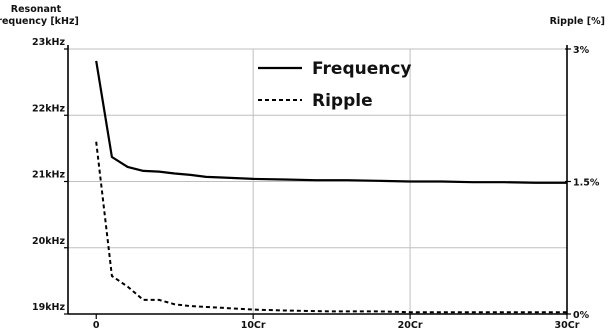 The image size is (609, 333). What do you see at coordinates (48, 241) in the screenshot?
I see `y-left-tick-label-3: 20kHz` at bounding box center [48, 241].